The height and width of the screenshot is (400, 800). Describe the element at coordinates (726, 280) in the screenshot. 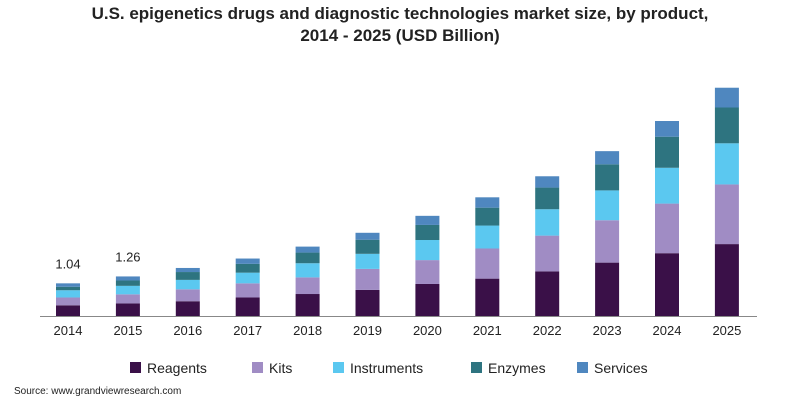

I see `bar-segment-reagents-2025` at that location.